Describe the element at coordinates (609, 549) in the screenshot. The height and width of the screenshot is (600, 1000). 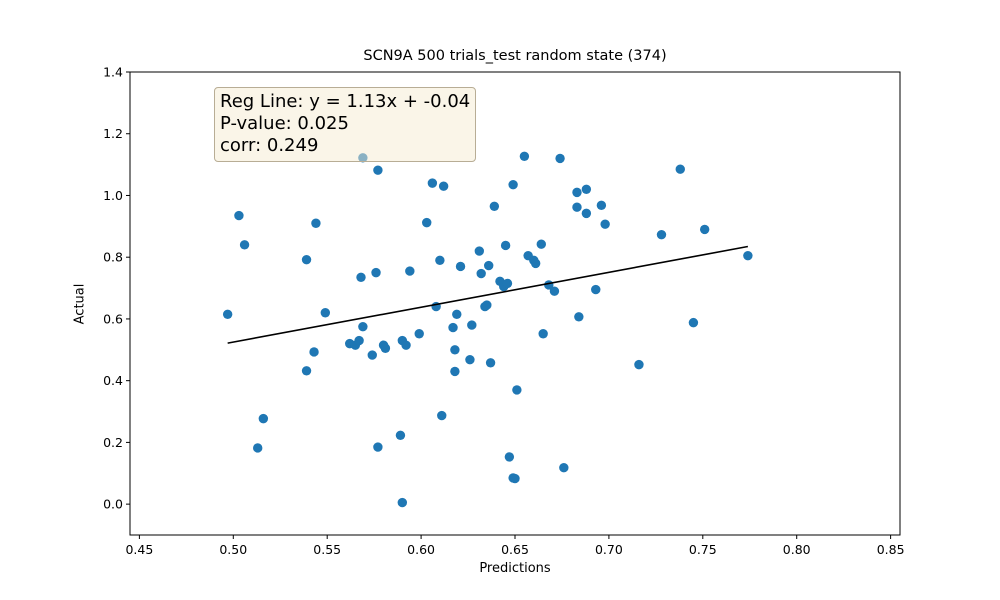
I see `x-tick-label: 0.70` at that location.